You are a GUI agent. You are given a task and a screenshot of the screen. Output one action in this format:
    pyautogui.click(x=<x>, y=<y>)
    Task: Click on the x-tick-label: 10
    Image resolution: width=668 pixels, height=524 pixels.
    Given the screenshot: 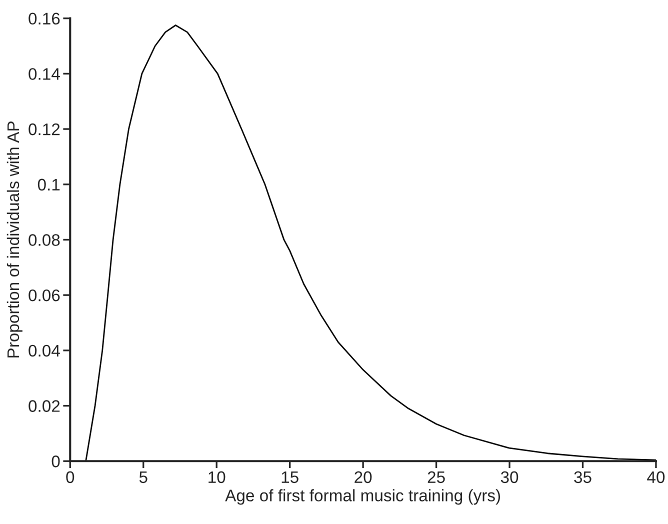 What is the action you would take?
    pyautogui.click(x=217, y=477)
    